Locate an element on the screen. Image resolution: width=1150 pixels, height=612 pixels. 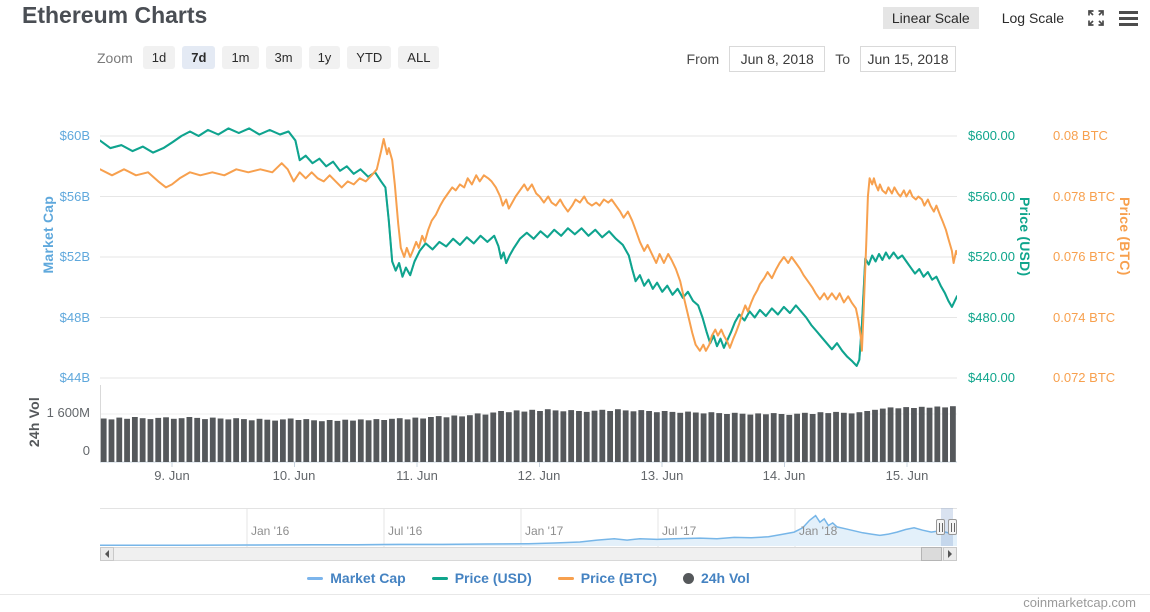
x-axis-label: 13. Jun is located at coordinates (662, 475).